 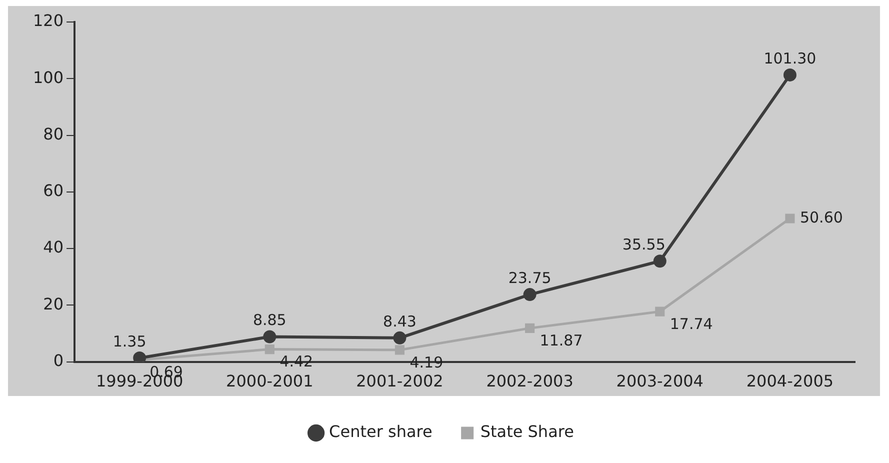 I want to click on y-tick-label: 80, so click(x=53, y=134).